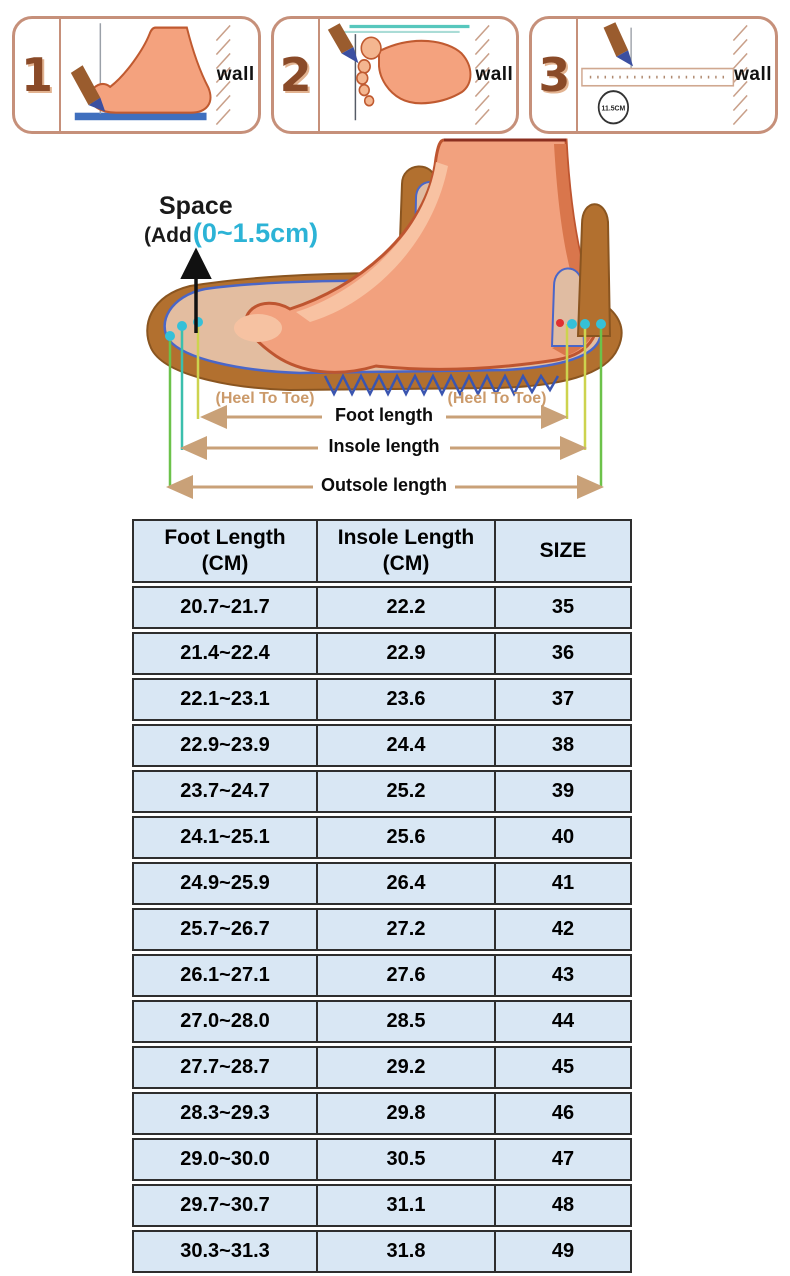 This screenshot has width=790, height=1276. What do you see at coordinates (225, 607) in the screenshot?
I see `table-cell: 20.7~21.7` at bounding box center [225, 607].